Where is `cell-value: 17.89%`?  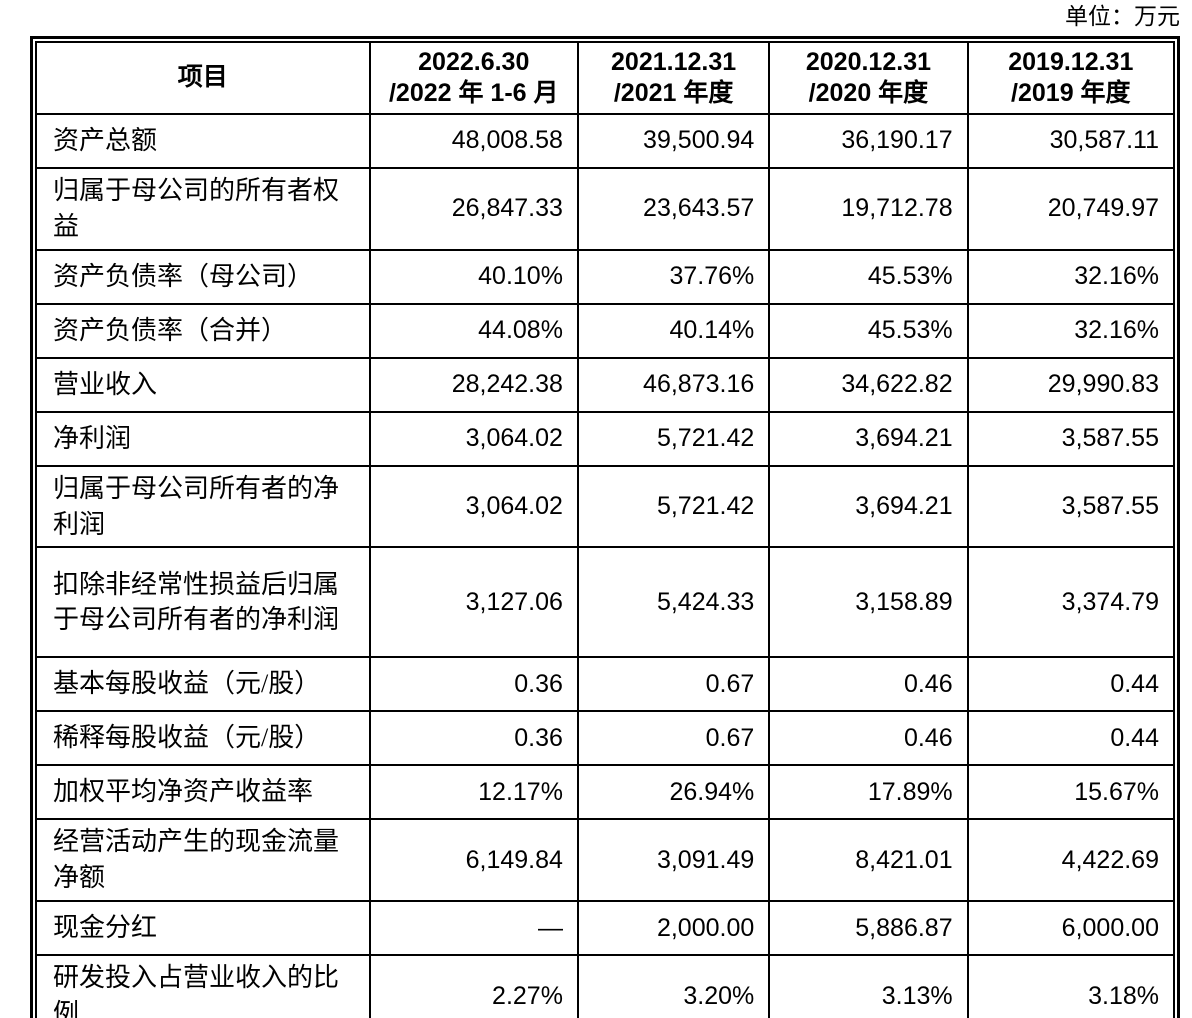
cell-value: 17.89% is located at coordinates (868, 792).